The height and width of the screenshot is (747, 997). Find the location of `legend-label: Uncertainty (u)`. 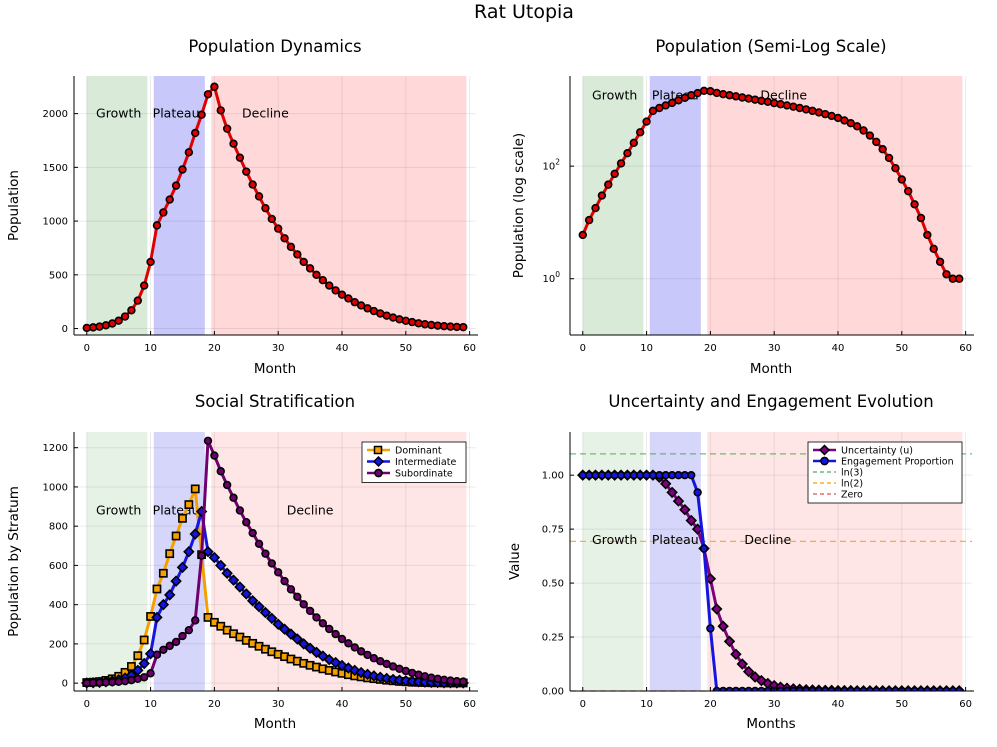

legend-label: Uncertainty (u) is located at coordinates (877, 451).